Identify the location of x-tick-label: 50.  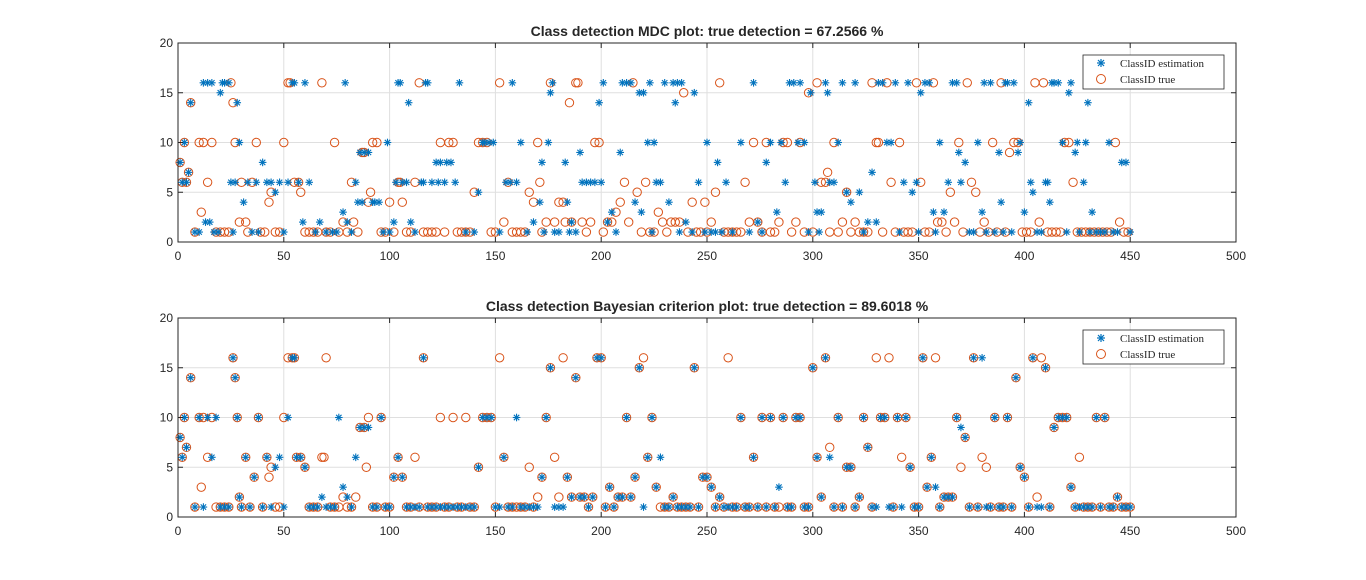
(284, 256).